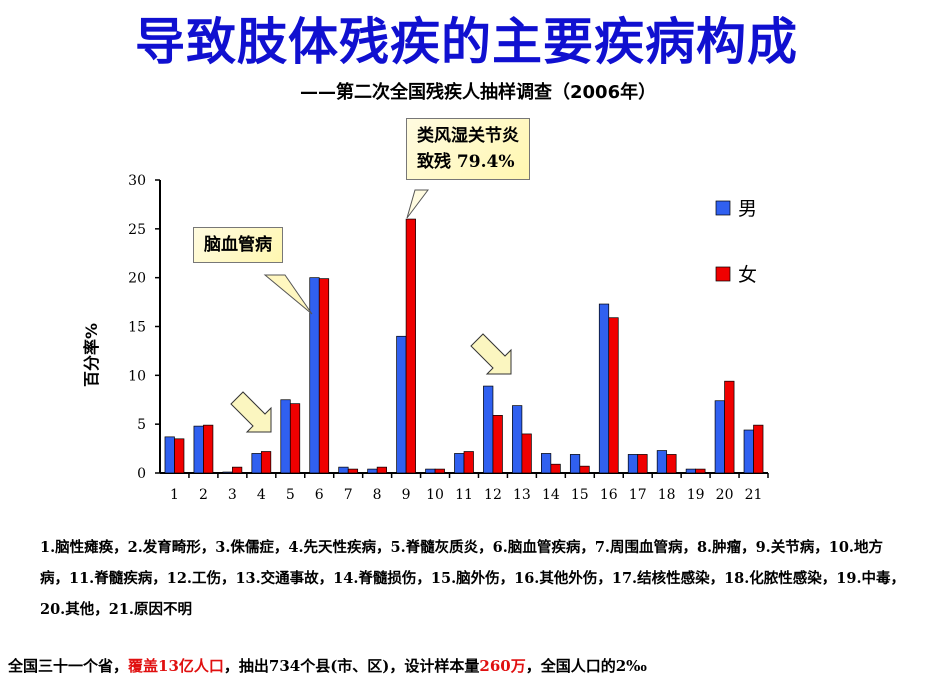  Describe the element at coordinates (696, 495) in the screenshot. I see `x-tick-label: 19` at that location.